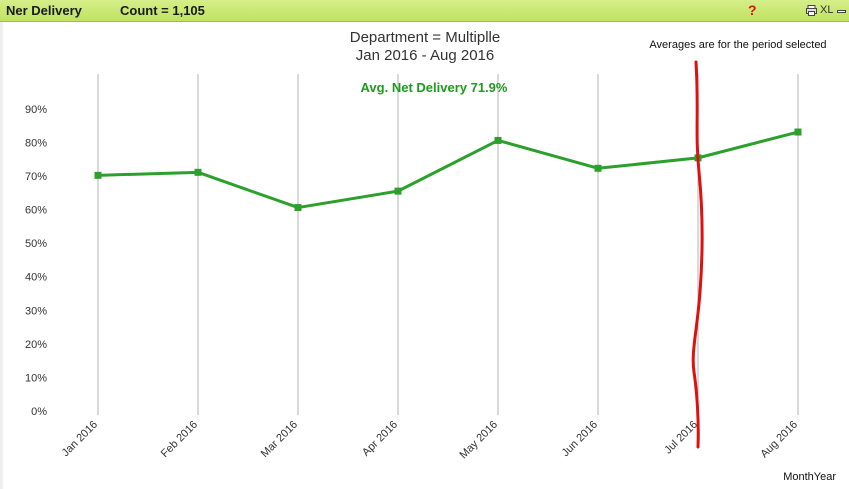  Describe the element at coordinates (179, 439) in the screenshot. I see `x-tick-label: Feb 2016` at that location.